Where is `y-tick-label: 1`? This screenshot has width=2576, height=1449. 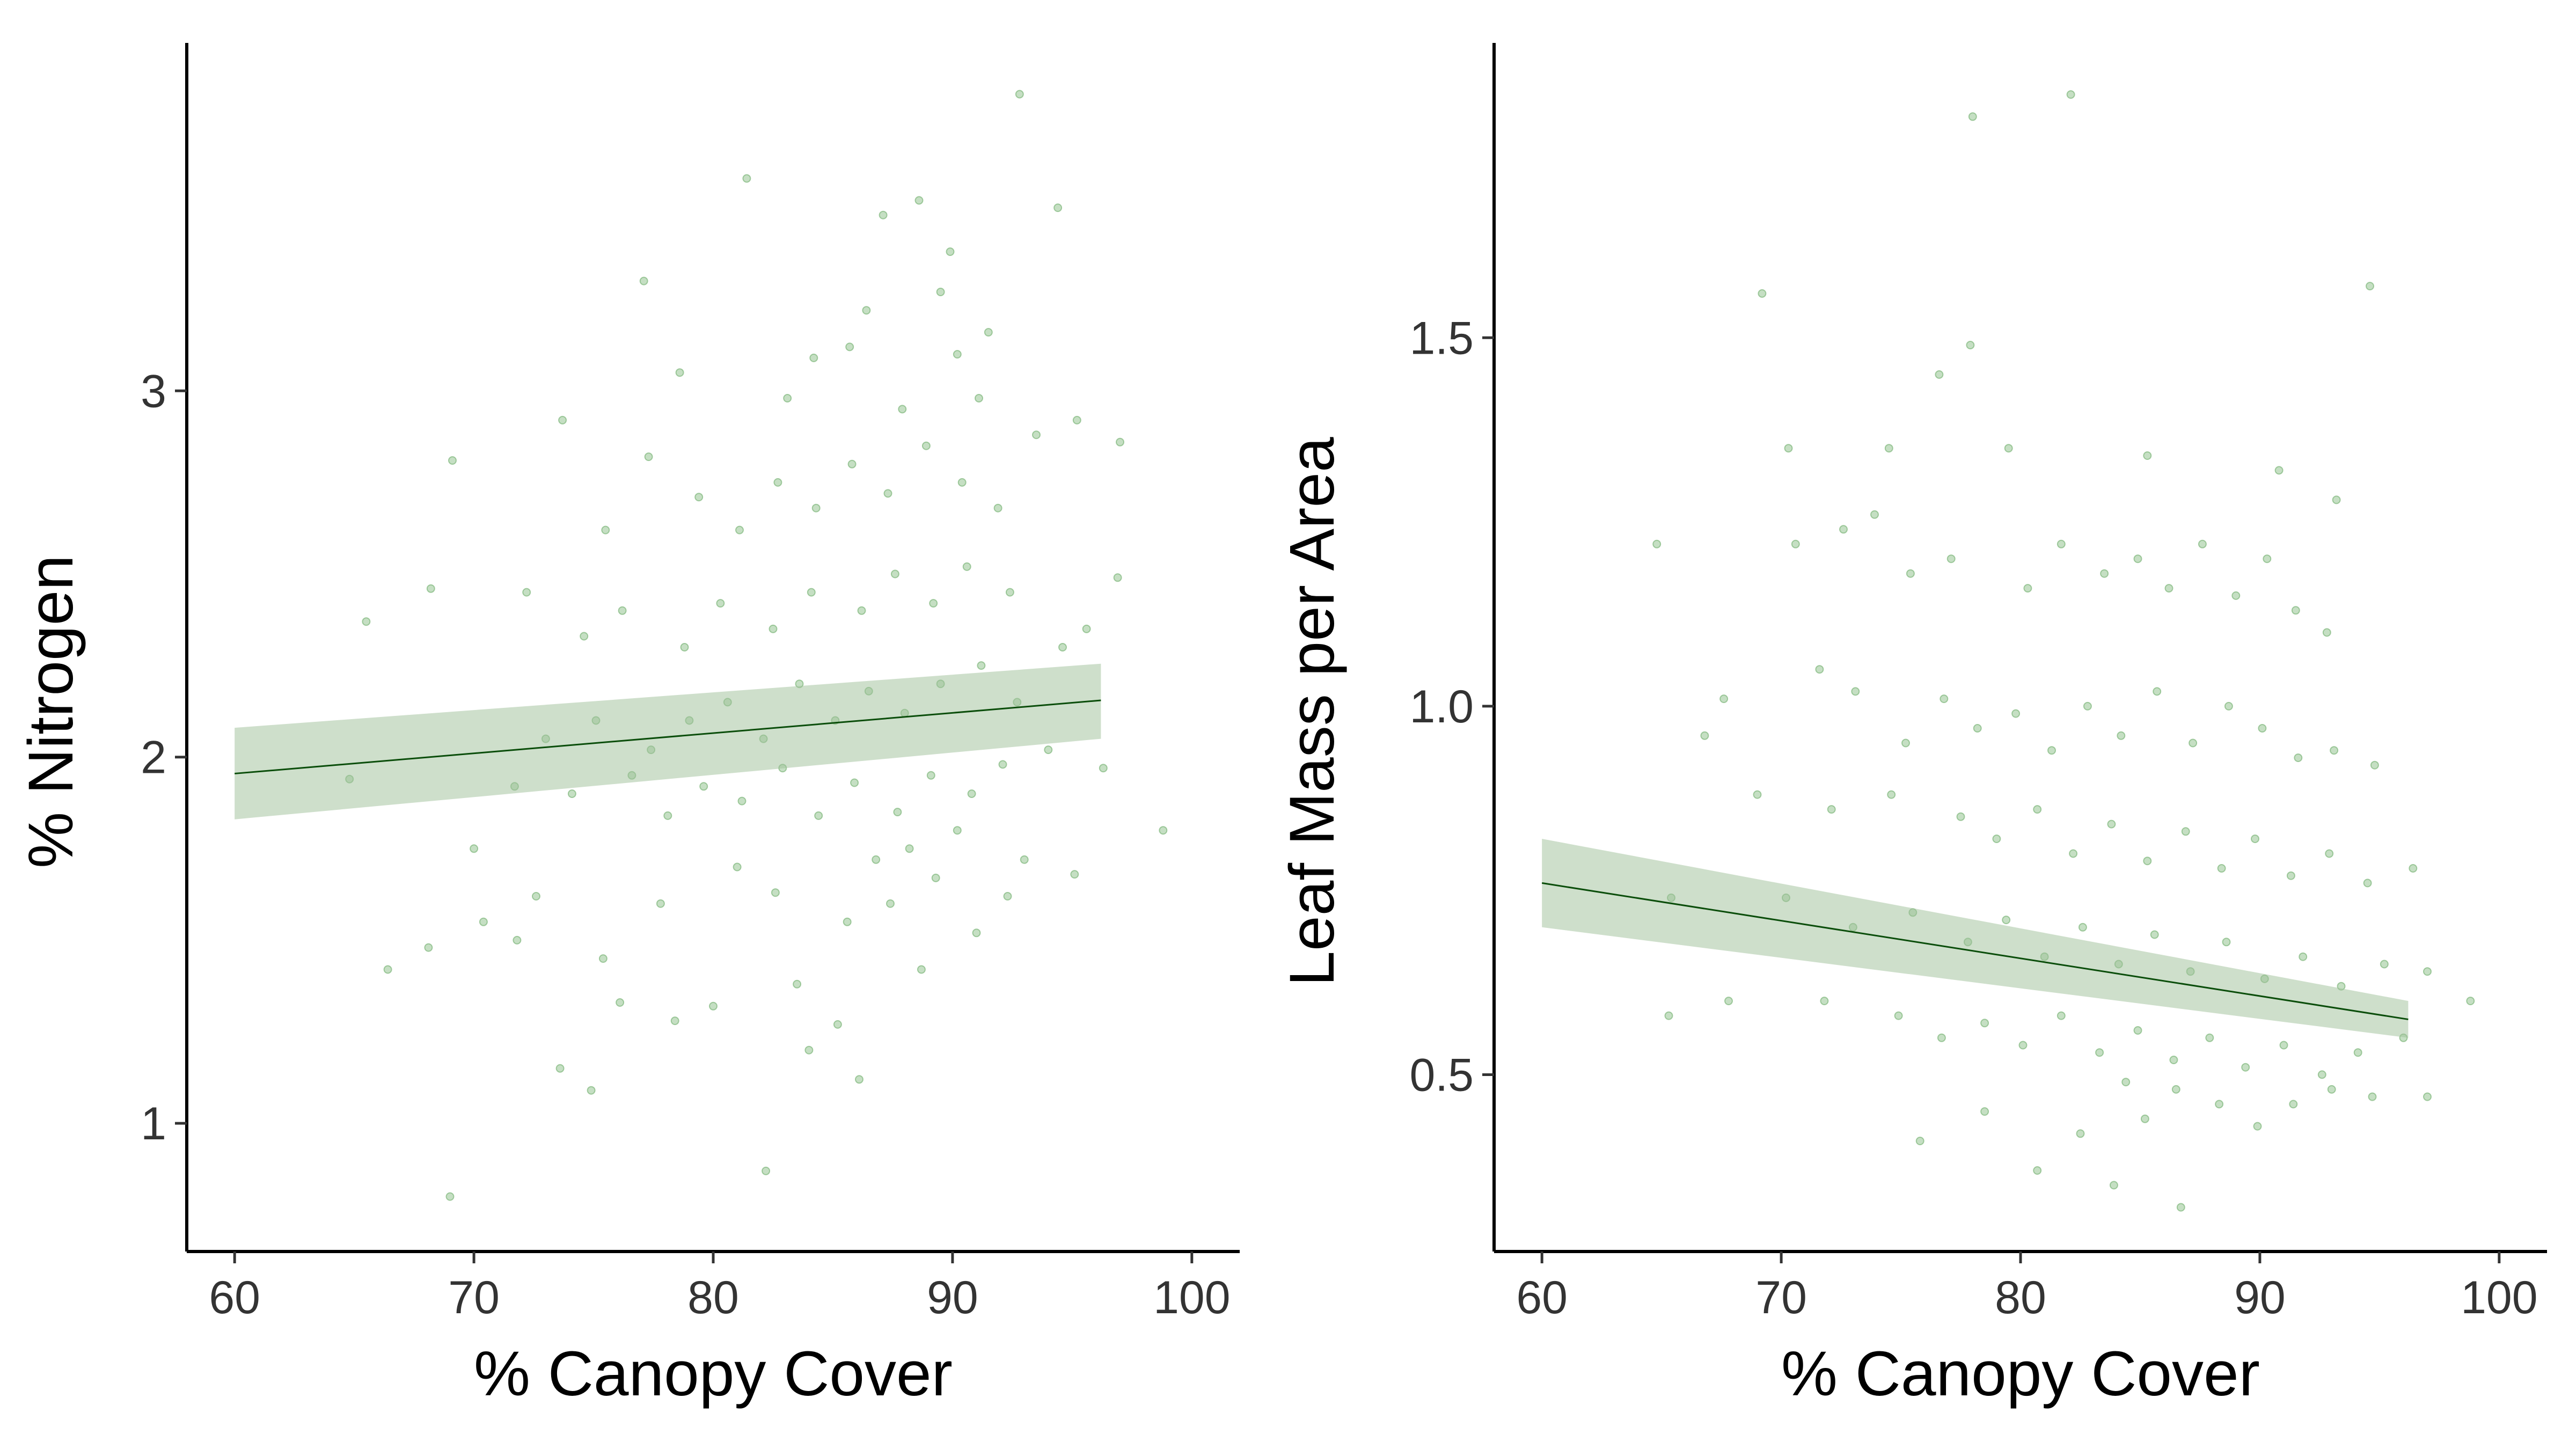 y-tick-label: 1 is located at coordinates (153, 1124).